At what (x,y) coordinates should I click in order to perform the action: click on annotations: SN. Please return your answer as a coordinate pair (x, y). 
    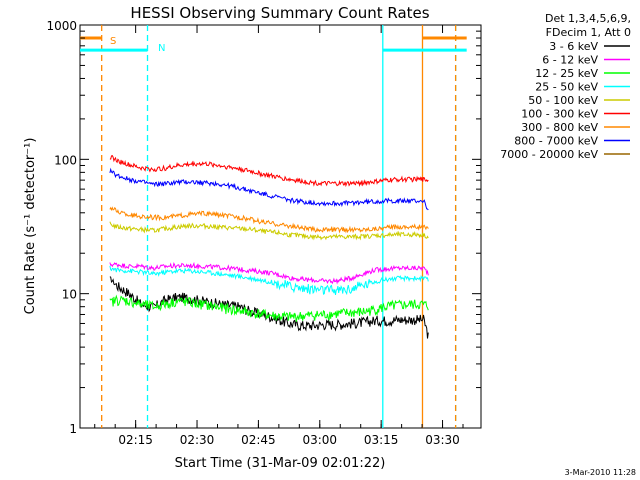
    Looking at the image, I should click on (137, 45).